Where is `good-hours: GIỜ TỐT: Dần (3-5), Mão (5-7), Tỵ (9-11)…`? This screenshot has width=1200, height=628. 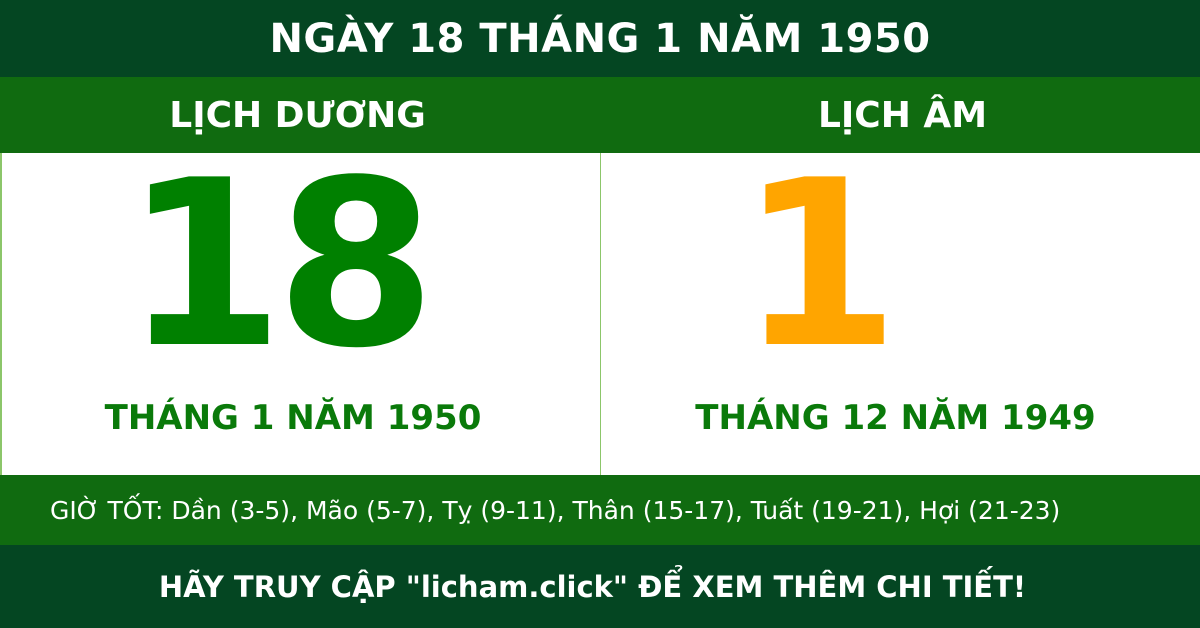
good-hours: GIỜ TỐT: Dần (3-5), Mão (5-7), Tỵ (9-11)… is located at coordinates (600, 510).